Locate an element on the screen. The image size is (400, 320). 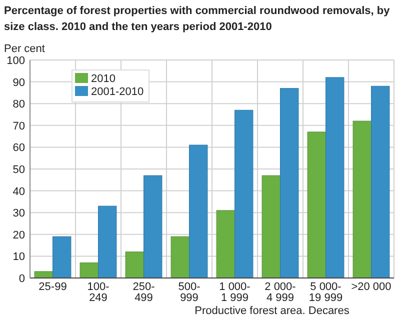
x-axis-title: Productive forest area. Decares is located at coordinates (272, 311).